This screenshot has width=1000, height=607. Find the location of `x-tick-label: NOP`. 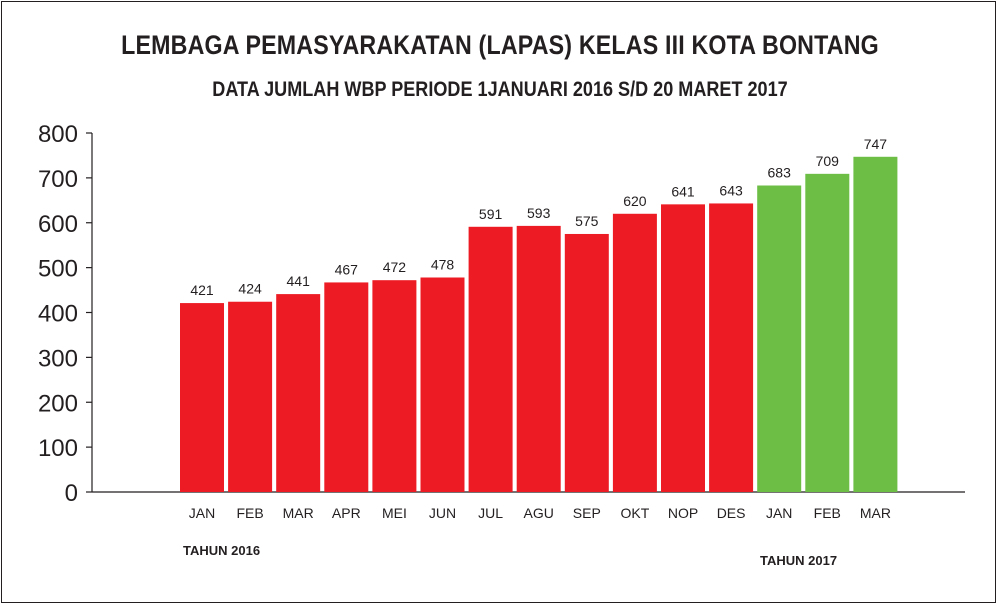

x-tick-label: NOP is located at coordinates (683, 513).